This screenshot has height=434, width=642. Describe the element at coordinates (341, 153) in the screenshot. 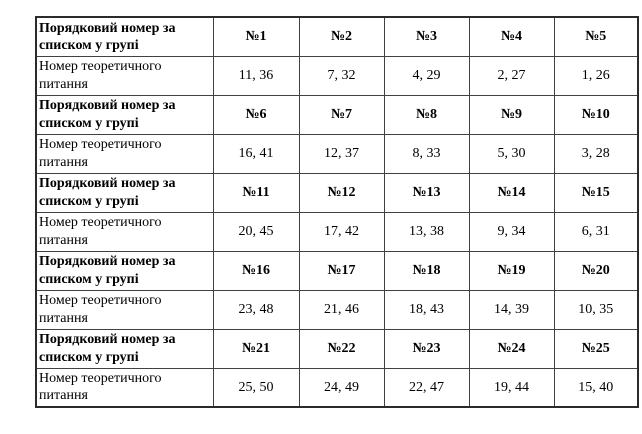

I see `question-number-cell: 12, 37` at that location.